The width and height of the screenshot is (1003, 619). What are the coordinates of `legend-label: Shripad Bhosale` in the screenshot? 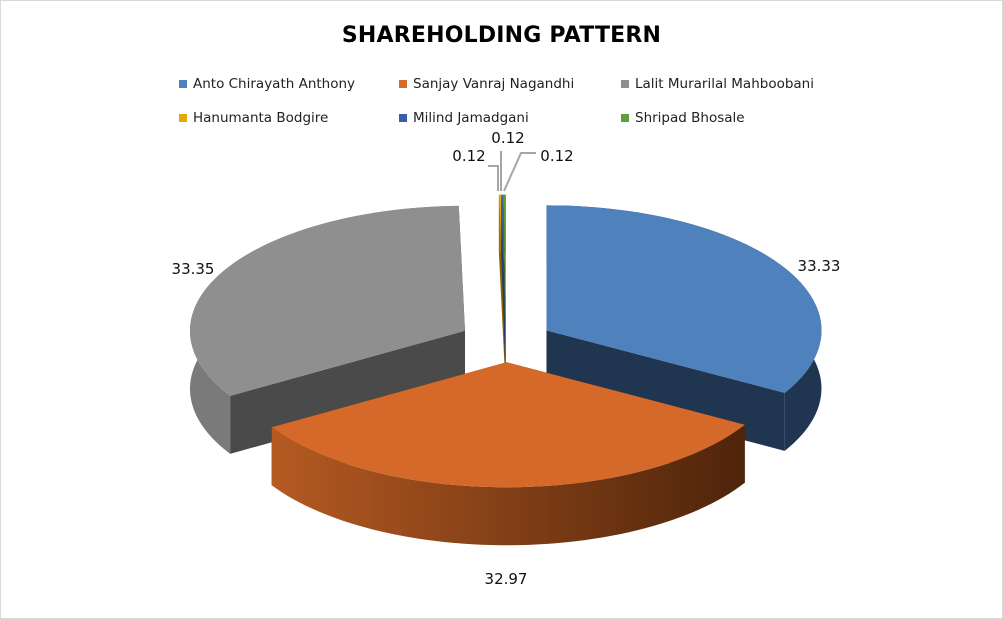 It's located at (690, 118).